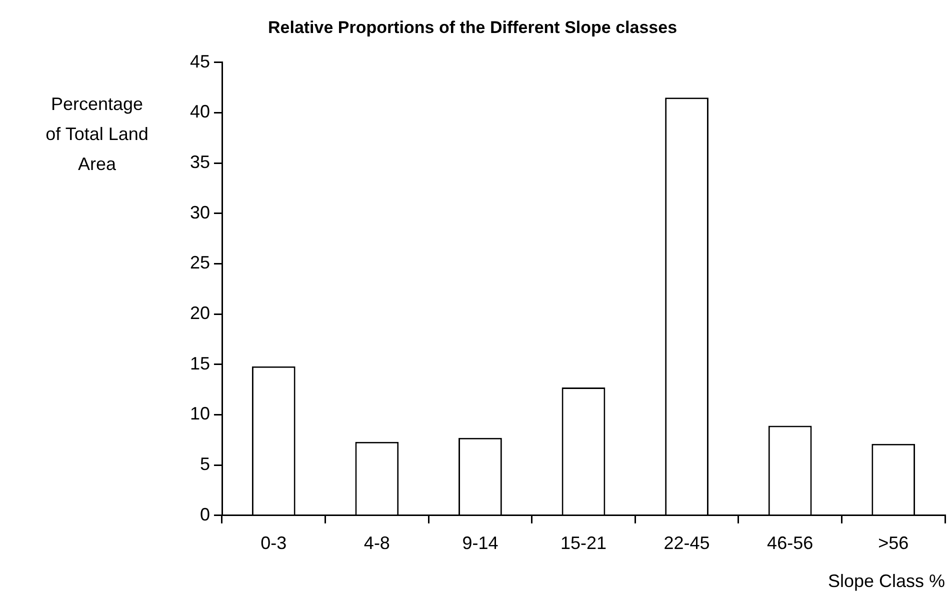  Describe the element at coordinates (205, 514) in the screenshot. I see `y-tick-label: 0` at that location.